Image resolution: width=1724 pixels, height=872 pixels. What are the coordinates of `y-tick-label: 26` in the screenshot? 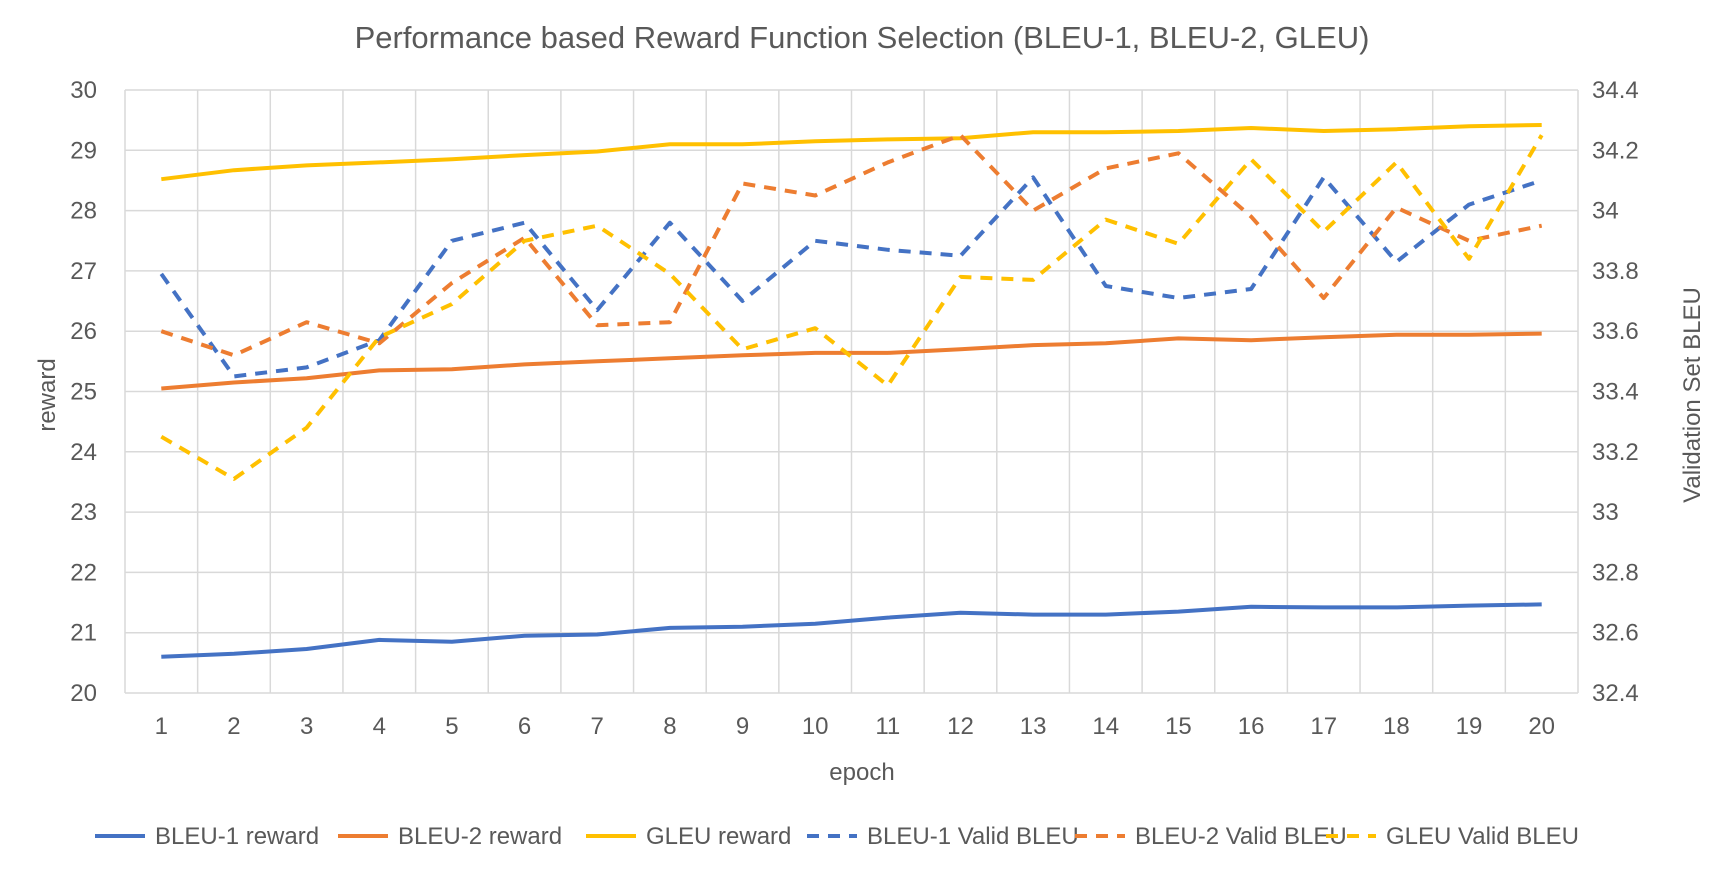 It's located at (83, 331).